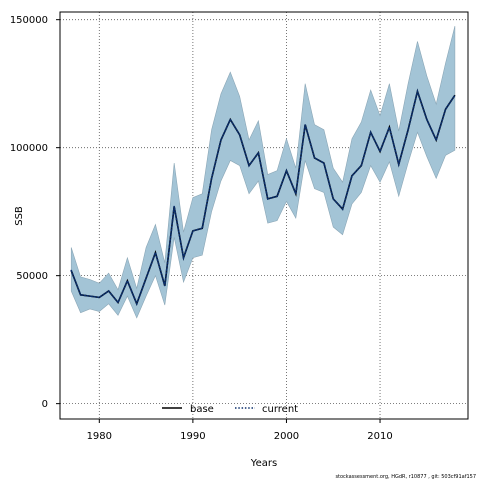 Image resolution: width=480 pixels, height=480 pixels. What do you see at coordinates (99, 436) in the screenshot?
I see `x-tick-label-1980: 1980` at bounding box center [99, 436].